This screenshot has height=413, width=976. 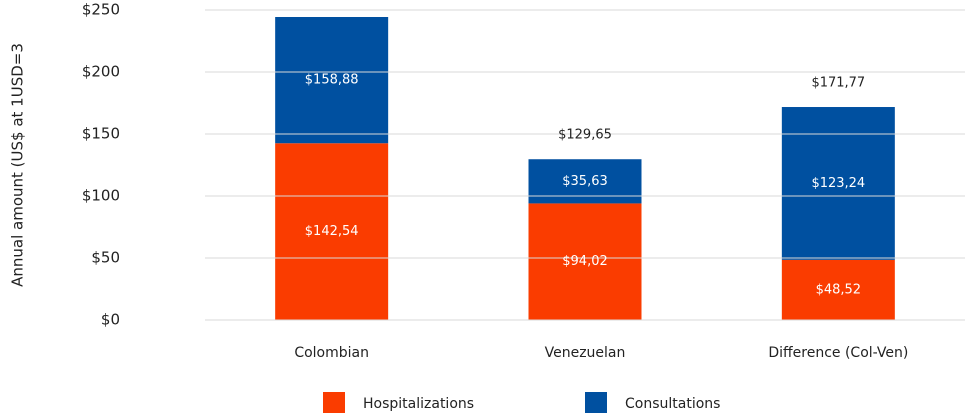 I want to click on data-label: $94,02, so click(x=585, y=261).